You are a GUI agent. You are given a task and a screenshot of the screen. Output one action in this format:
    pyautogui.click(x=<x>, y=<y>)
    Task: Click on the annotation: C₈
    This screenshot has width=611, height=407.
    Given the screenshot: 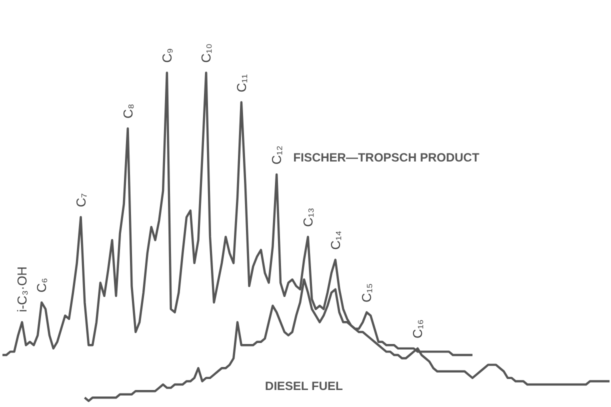 What is the action you would take?
    pyautogui.click(x=128, y=111)
    